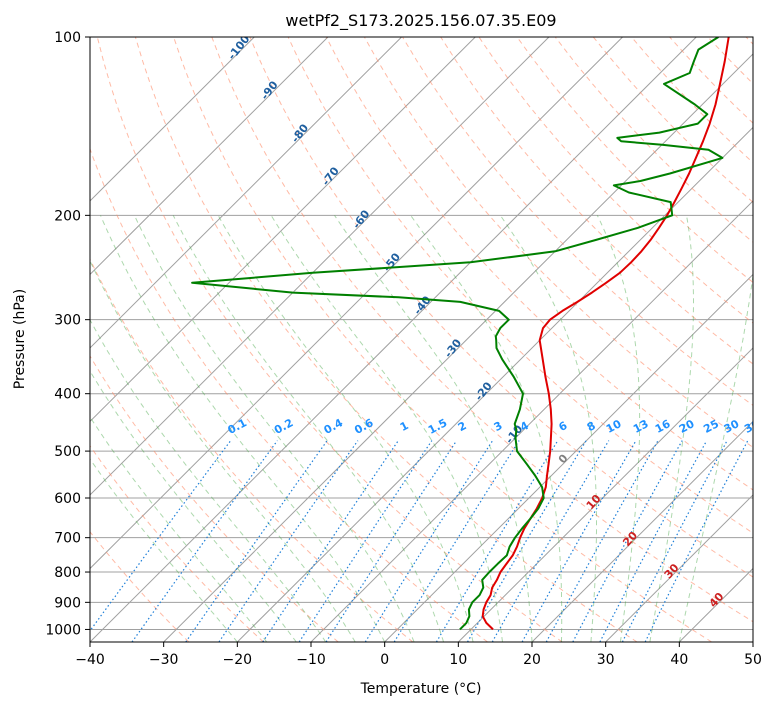  What do you see at coordinates (606, 660) in the screenshot?
I see `x-tick-label: 30` at bounding box center [606, 660].